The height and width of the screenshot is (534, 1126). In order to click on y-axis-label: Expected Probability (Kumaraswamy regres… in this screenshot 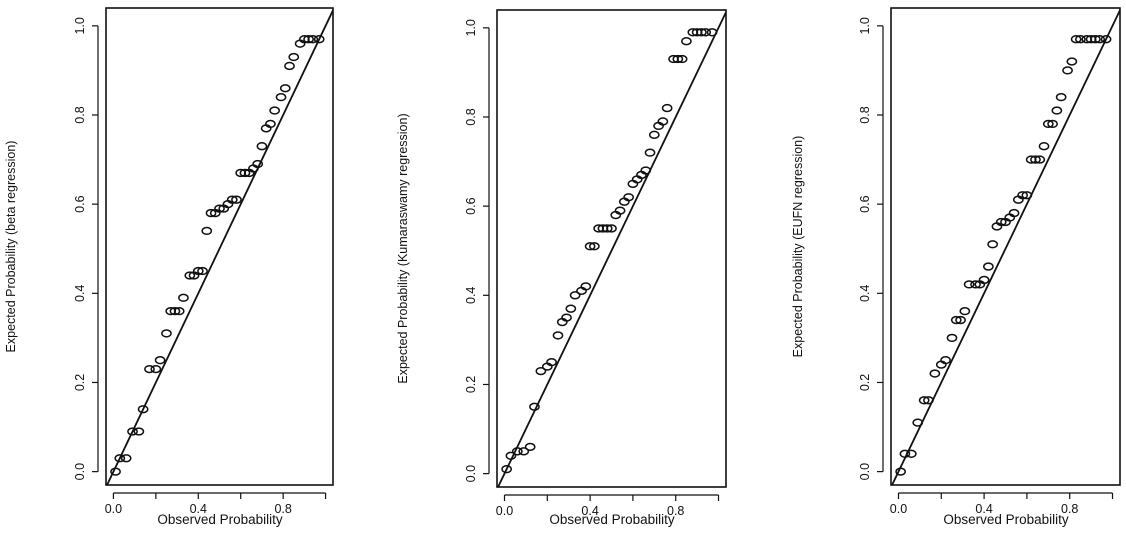, I will do `click(403, 248)`.